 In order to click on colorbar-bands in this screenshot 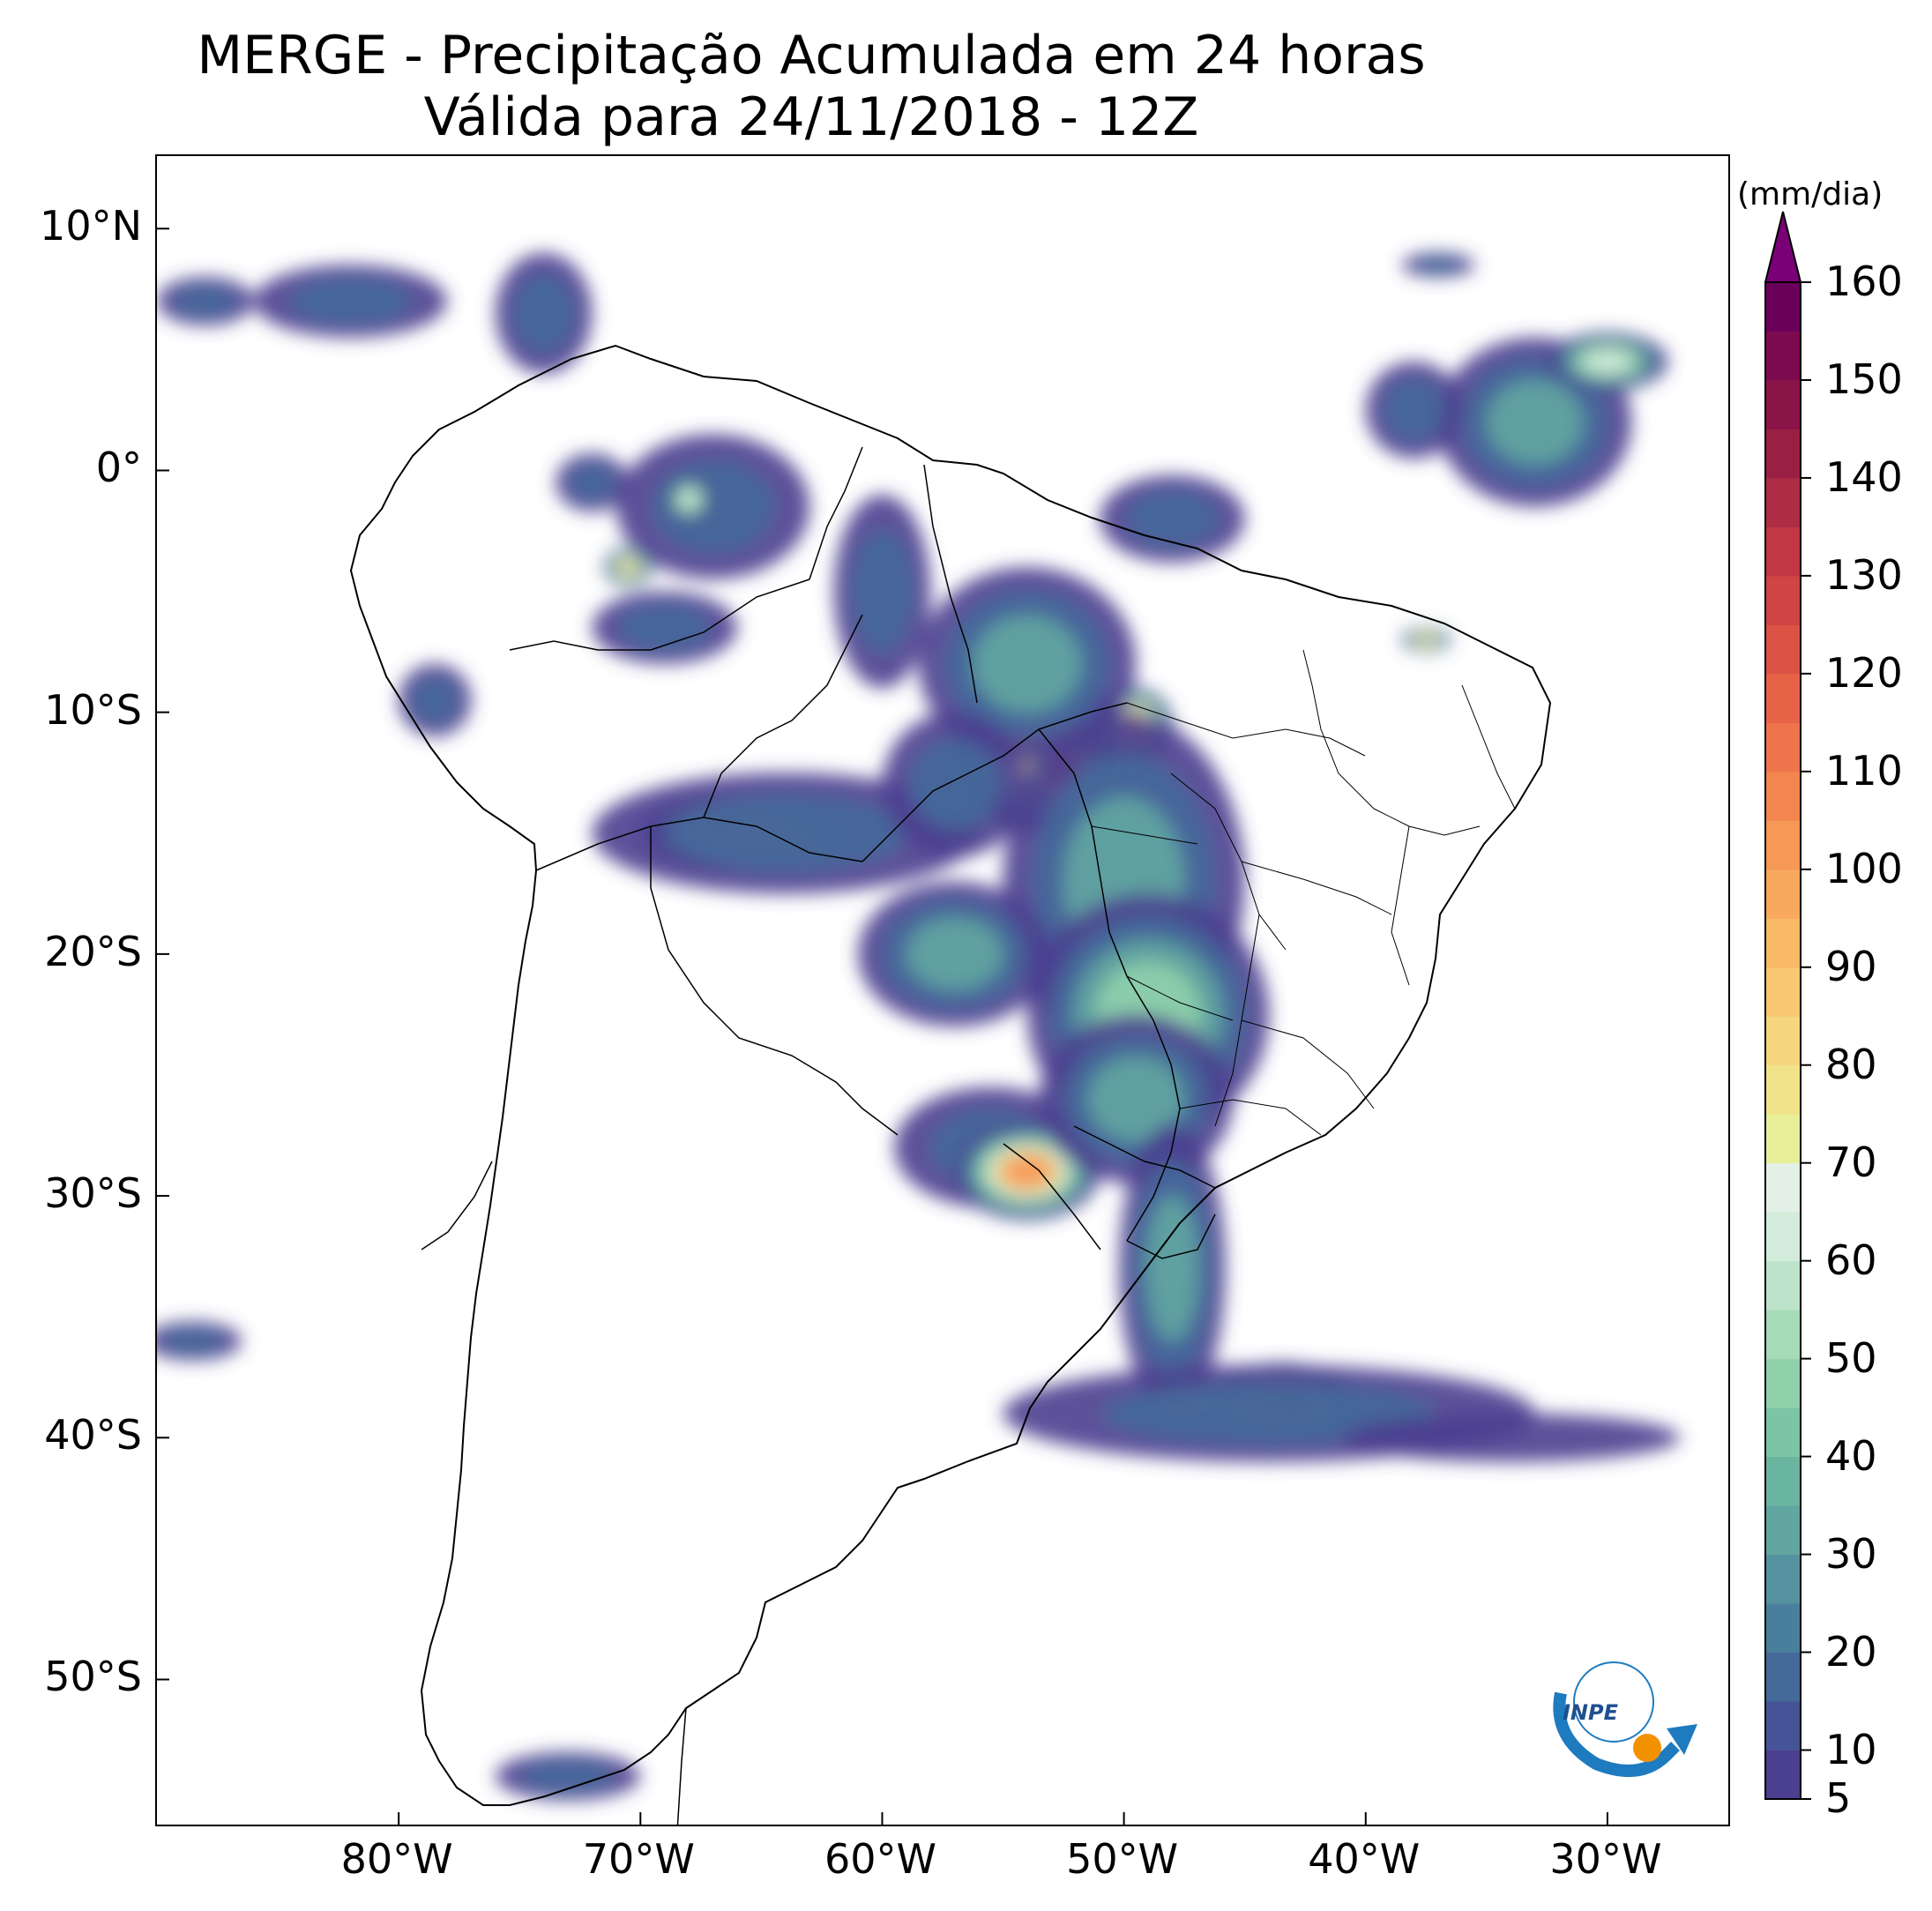, I will do `click(1787, 1006)`.